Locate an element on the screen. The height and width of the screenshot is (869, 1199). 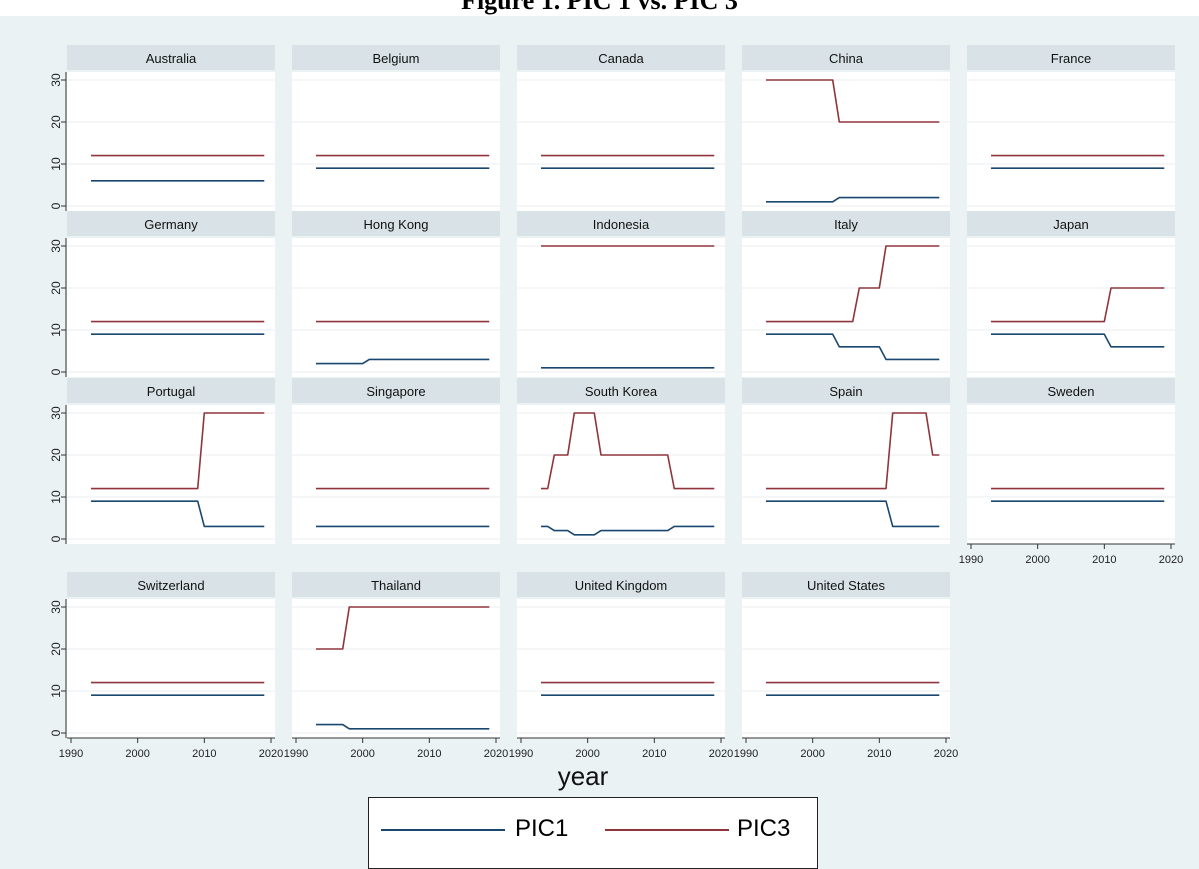
panel-title-thailand: Thailand is located at coordinates (396, 585).